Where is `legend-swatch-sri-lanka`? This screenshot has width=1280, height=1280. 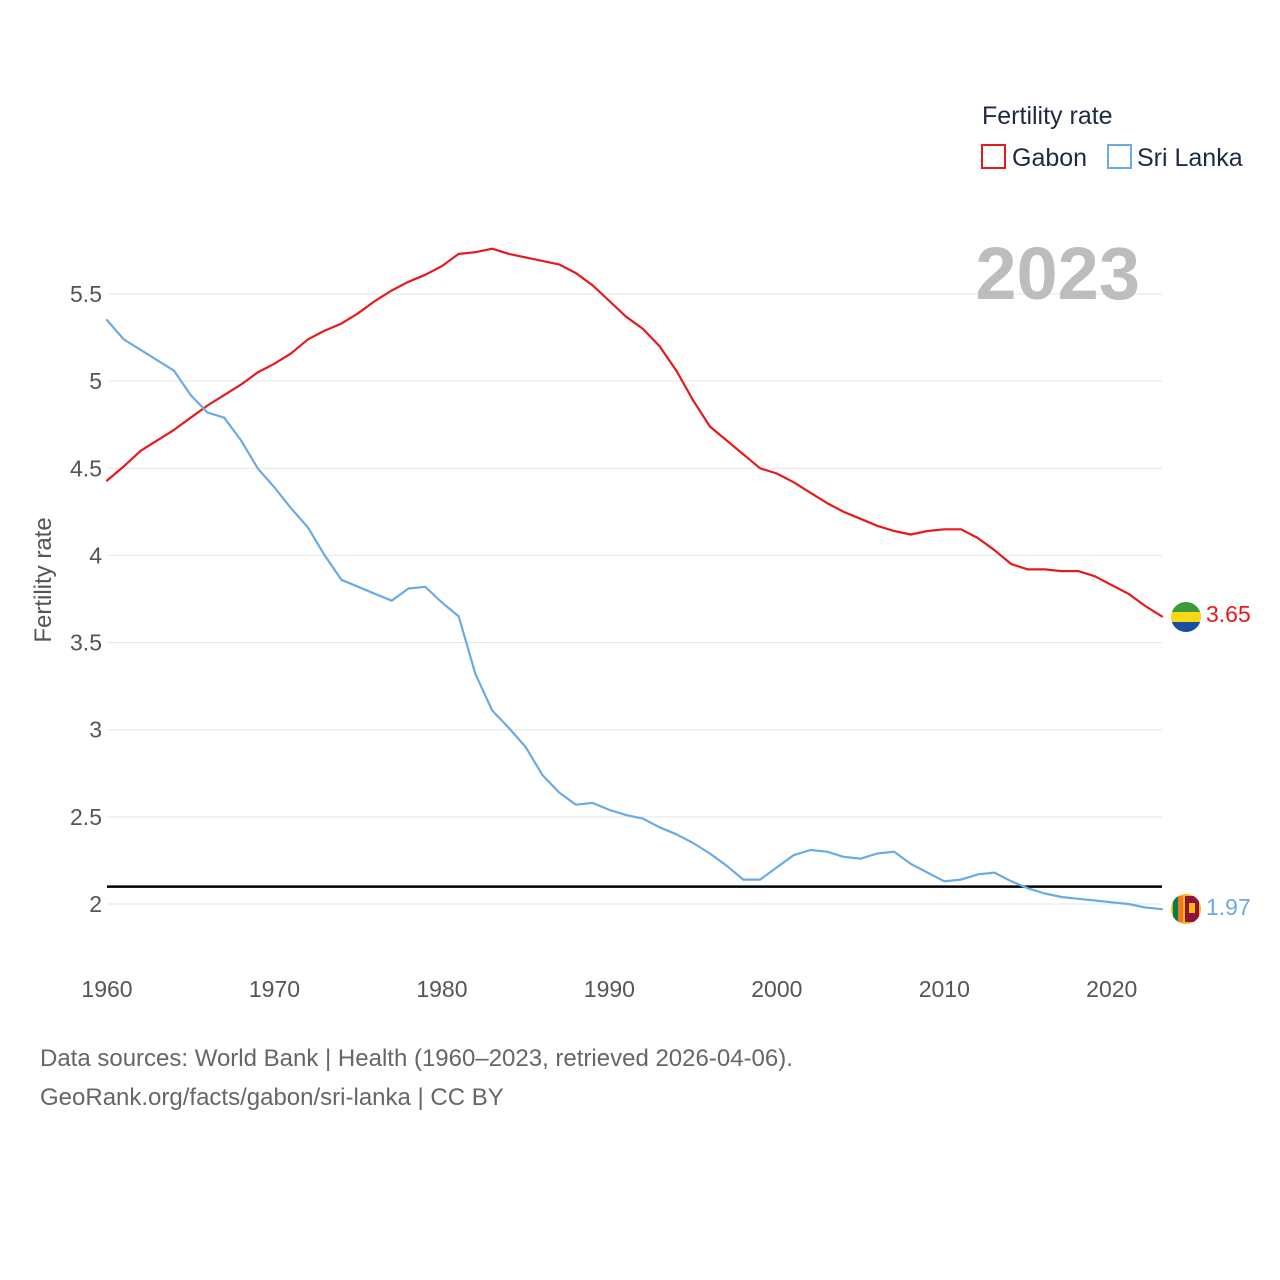
legend-swatch-sri-lanka is located at coordinates (1119, 156).